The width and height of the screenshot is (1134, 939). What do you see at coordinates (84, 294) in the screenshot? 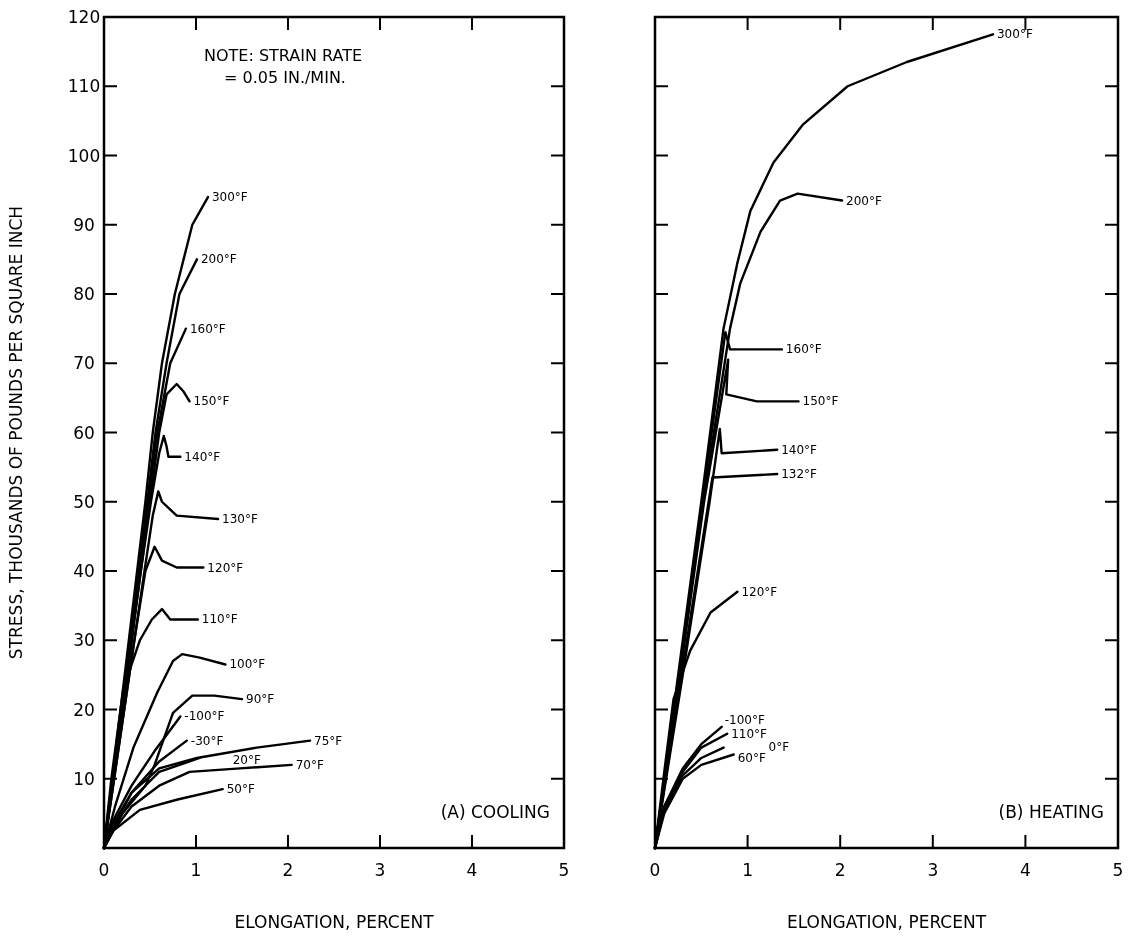
I see `y-tick-label: 80` at bounding box center [84, 294].